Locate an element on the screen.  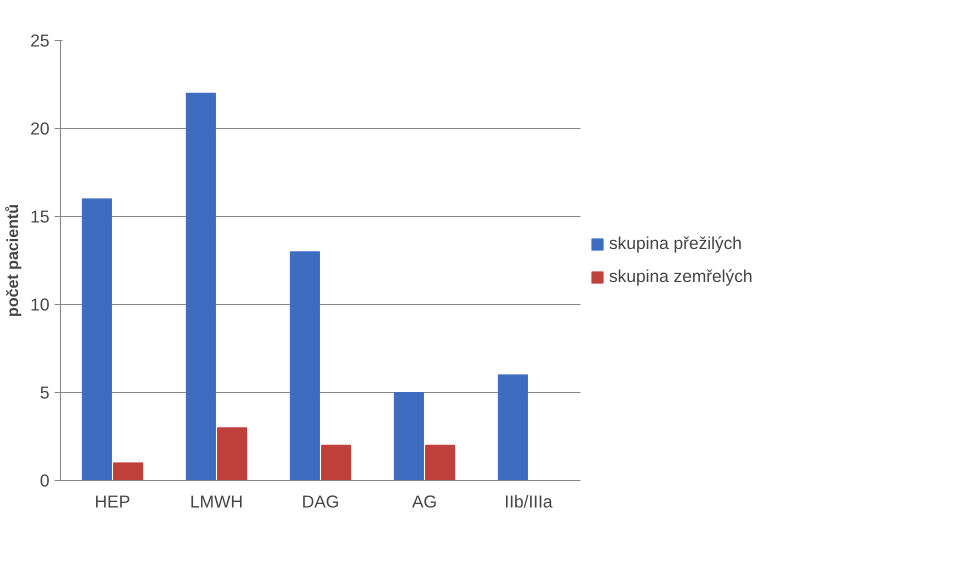
y-tick-label: 15 is located at coordinates (40, 216).